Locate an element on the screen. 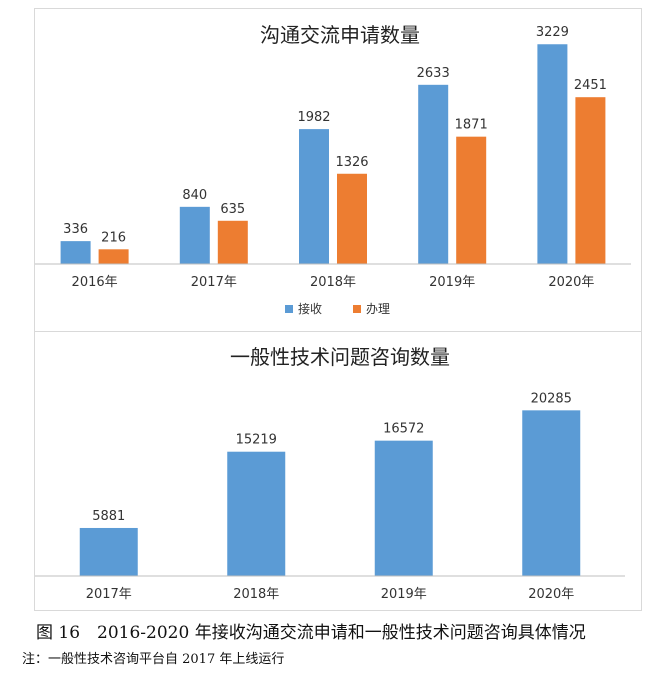 This screenshot has width=654, height=674. chart-title: 沟通交流申请数量 is located at coordinates (340, 35).